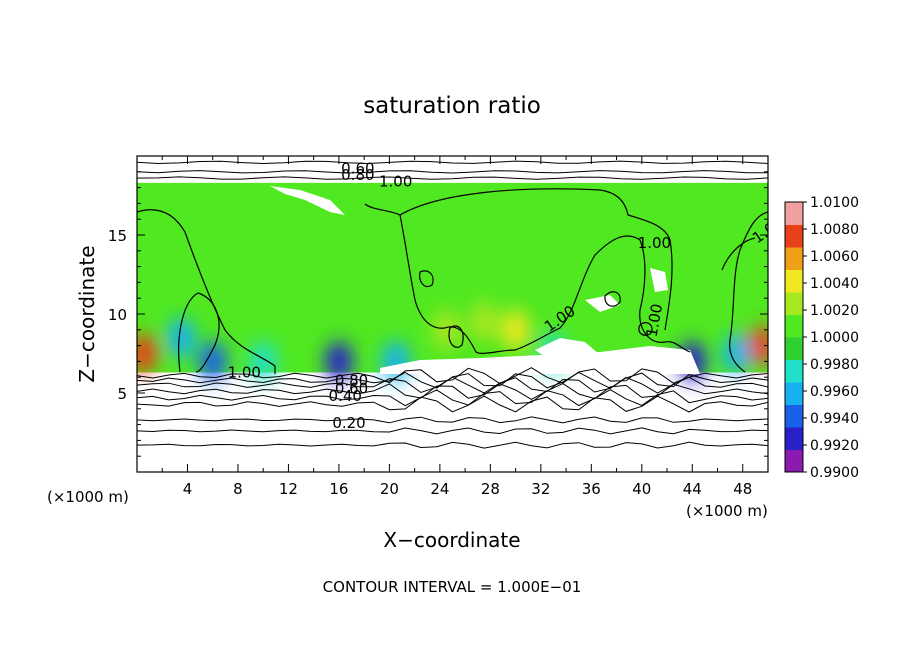  I want to click on x-unit-label-right: (×1000 m), so click(727, 511).